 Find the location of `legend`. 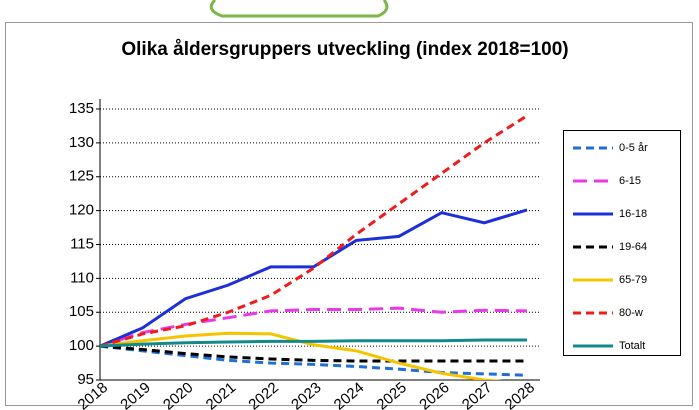

legend is located at coordinates (622, 243).